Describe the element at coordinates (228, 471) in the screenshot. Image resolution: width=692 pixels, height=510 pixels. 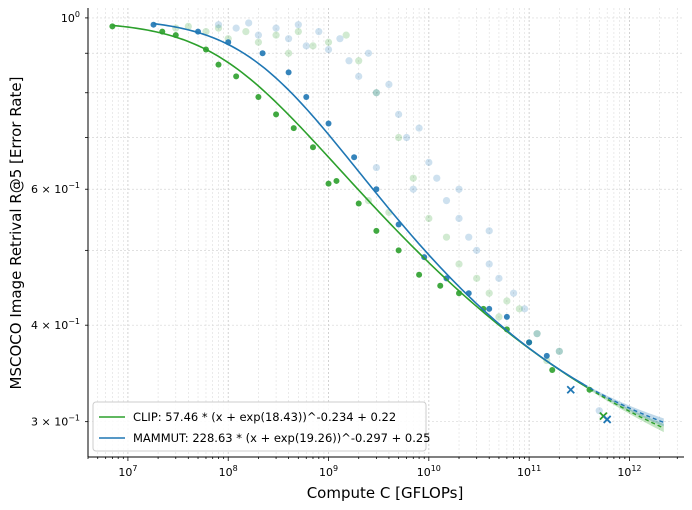
I see `x-tick-label: 10⁸` at that location.